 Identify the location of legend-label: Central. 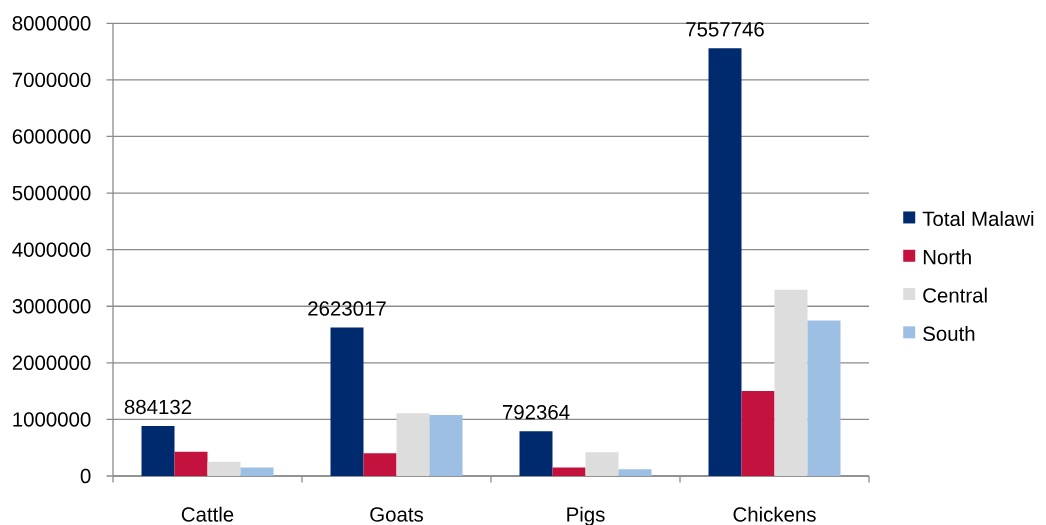
(955, 295).